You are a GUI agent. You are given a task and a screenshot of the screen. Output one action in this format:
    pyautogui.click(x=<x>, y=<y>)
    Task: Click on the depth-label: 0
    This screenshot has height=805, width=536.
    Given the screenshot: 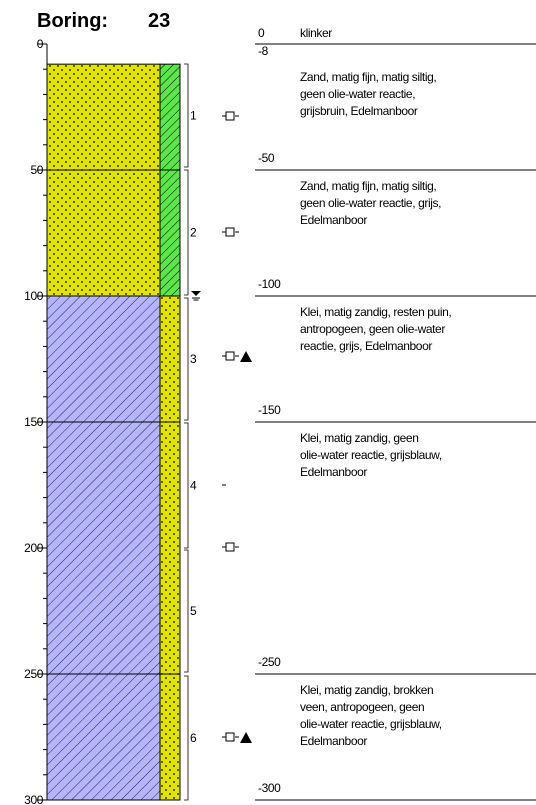 What is the action you would take?
    pyautogui.click(x=261, y=33)
    